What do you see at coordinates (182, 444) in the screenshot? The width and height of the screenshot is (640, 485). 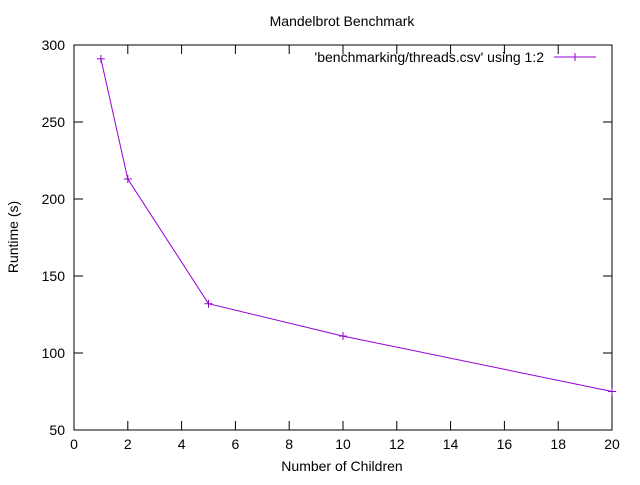 I see `x-tick-label: 4` at bounding box center [182, 444].